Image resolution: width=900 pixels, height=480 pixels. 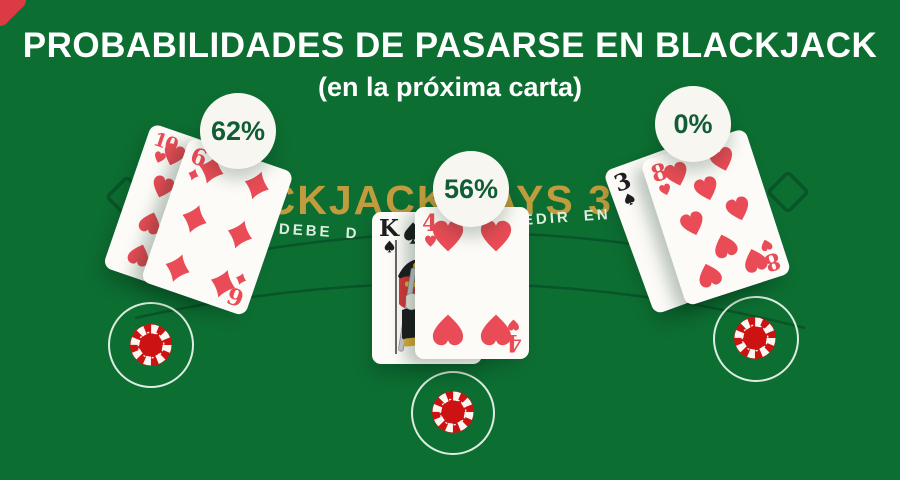 I want to click on spade-pip-icon, so click(x=389, y=246).